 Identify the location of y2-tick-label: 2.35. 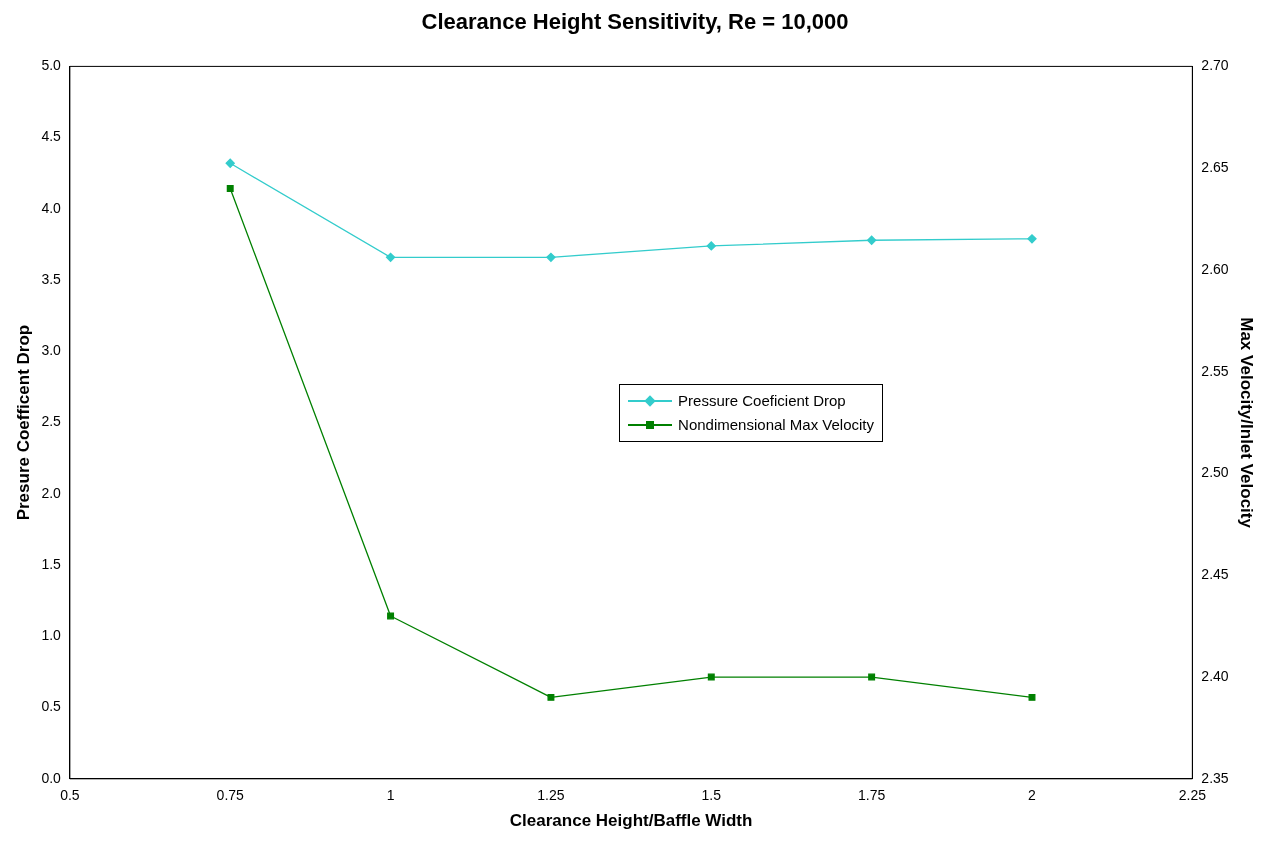
(1215, 777).